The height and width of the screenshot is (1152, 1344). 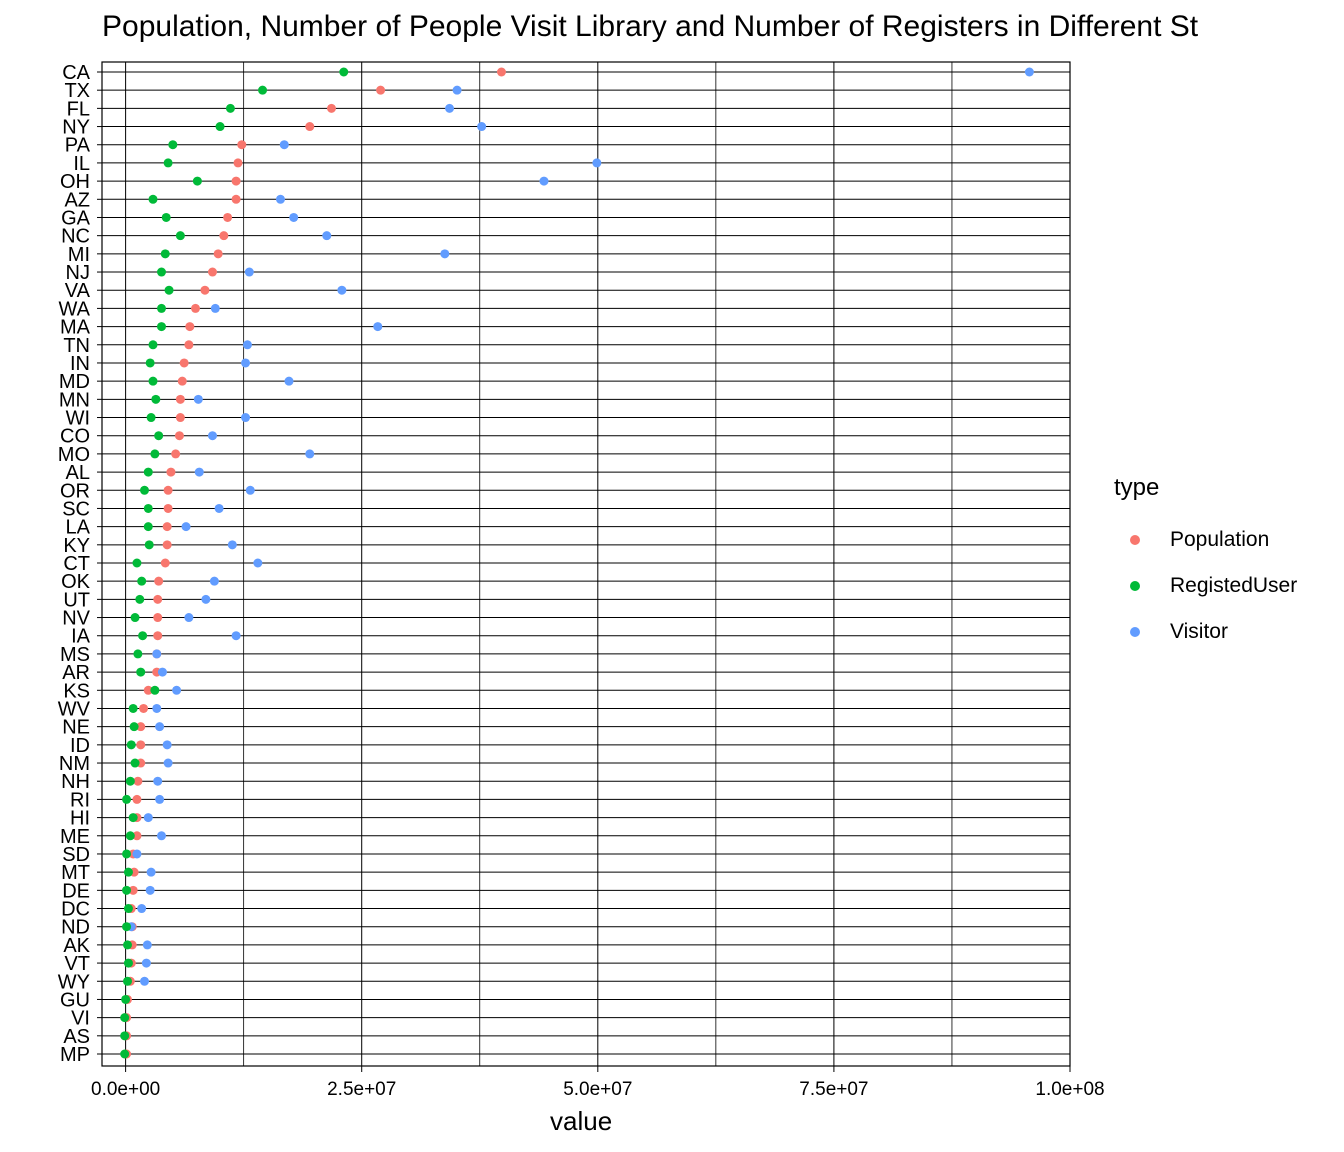 What do you see at coordinates (156, 399) in the screenshot?
I see `point-registeduser-mn` at bounding box center [156, 399].